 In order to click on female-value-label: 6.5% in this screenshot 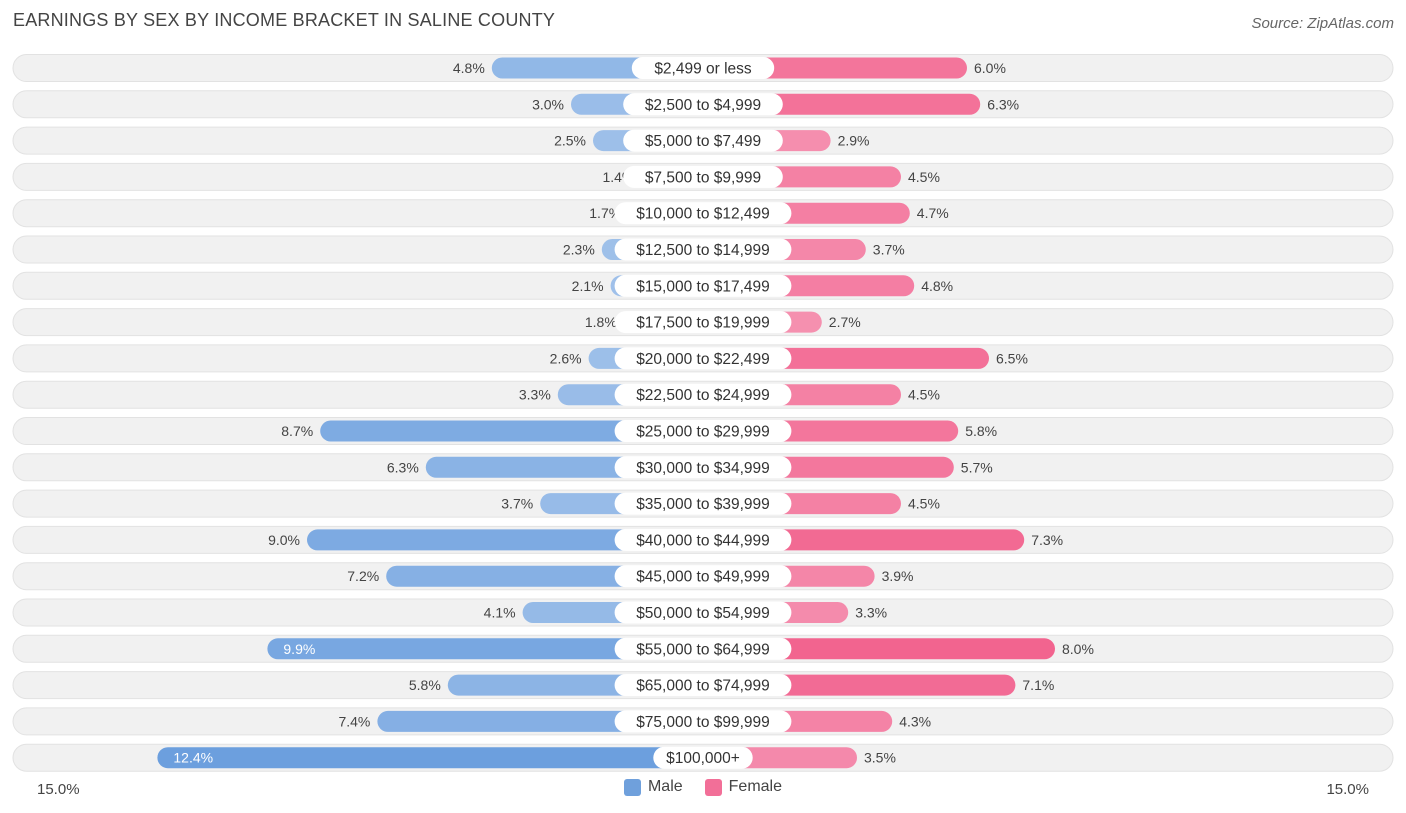, I will do `click(1012, 358)`.